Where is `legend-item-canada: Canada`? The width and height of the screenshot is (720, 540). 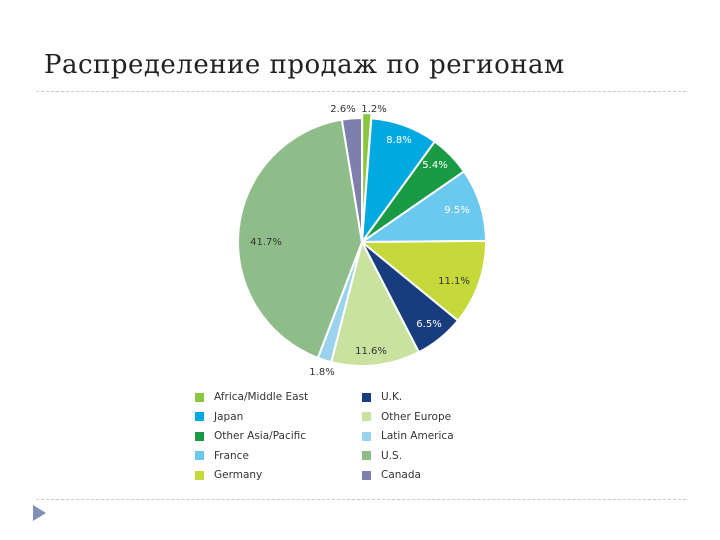 legend-item-canada: Canada is located at coordinates (391, 475).